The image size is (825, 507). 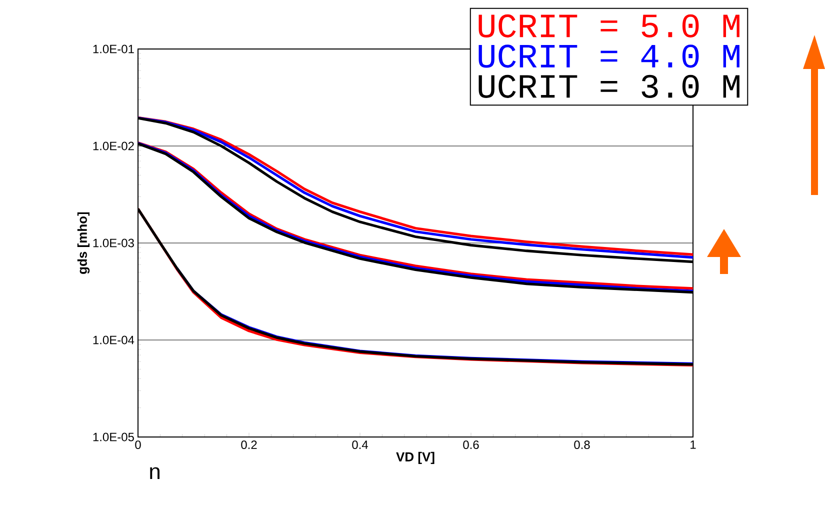 What do you see at coordinates (609, 56) in the screenshot?
I see `text: UCRIT = 4.0 M` at bounding box center [609, 56].